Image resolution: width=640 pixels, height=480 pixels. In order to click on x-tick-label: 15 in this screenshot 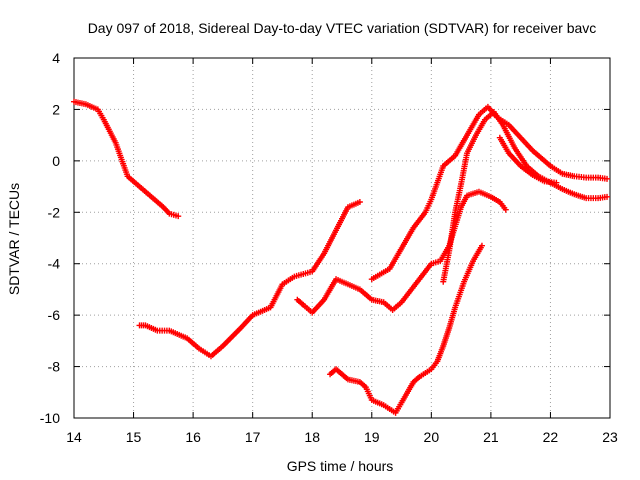, I will do `click(134, 437)`.